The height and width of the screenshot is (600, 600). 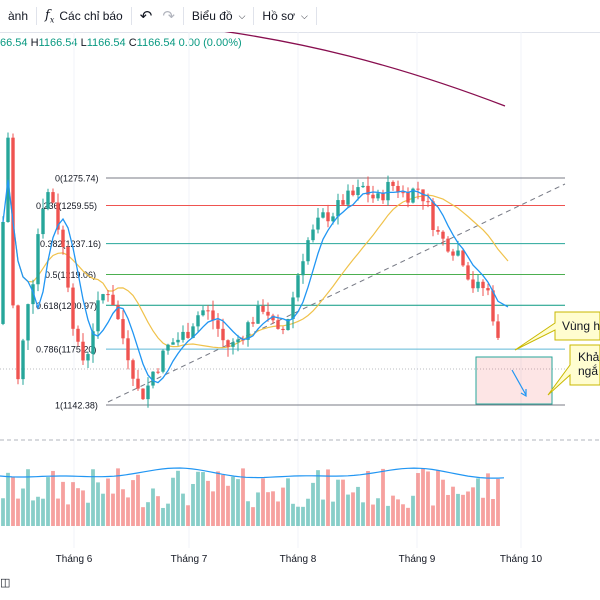 I want to click on undo-redo-group: ↶ ↷, so click(x=157, y=16).